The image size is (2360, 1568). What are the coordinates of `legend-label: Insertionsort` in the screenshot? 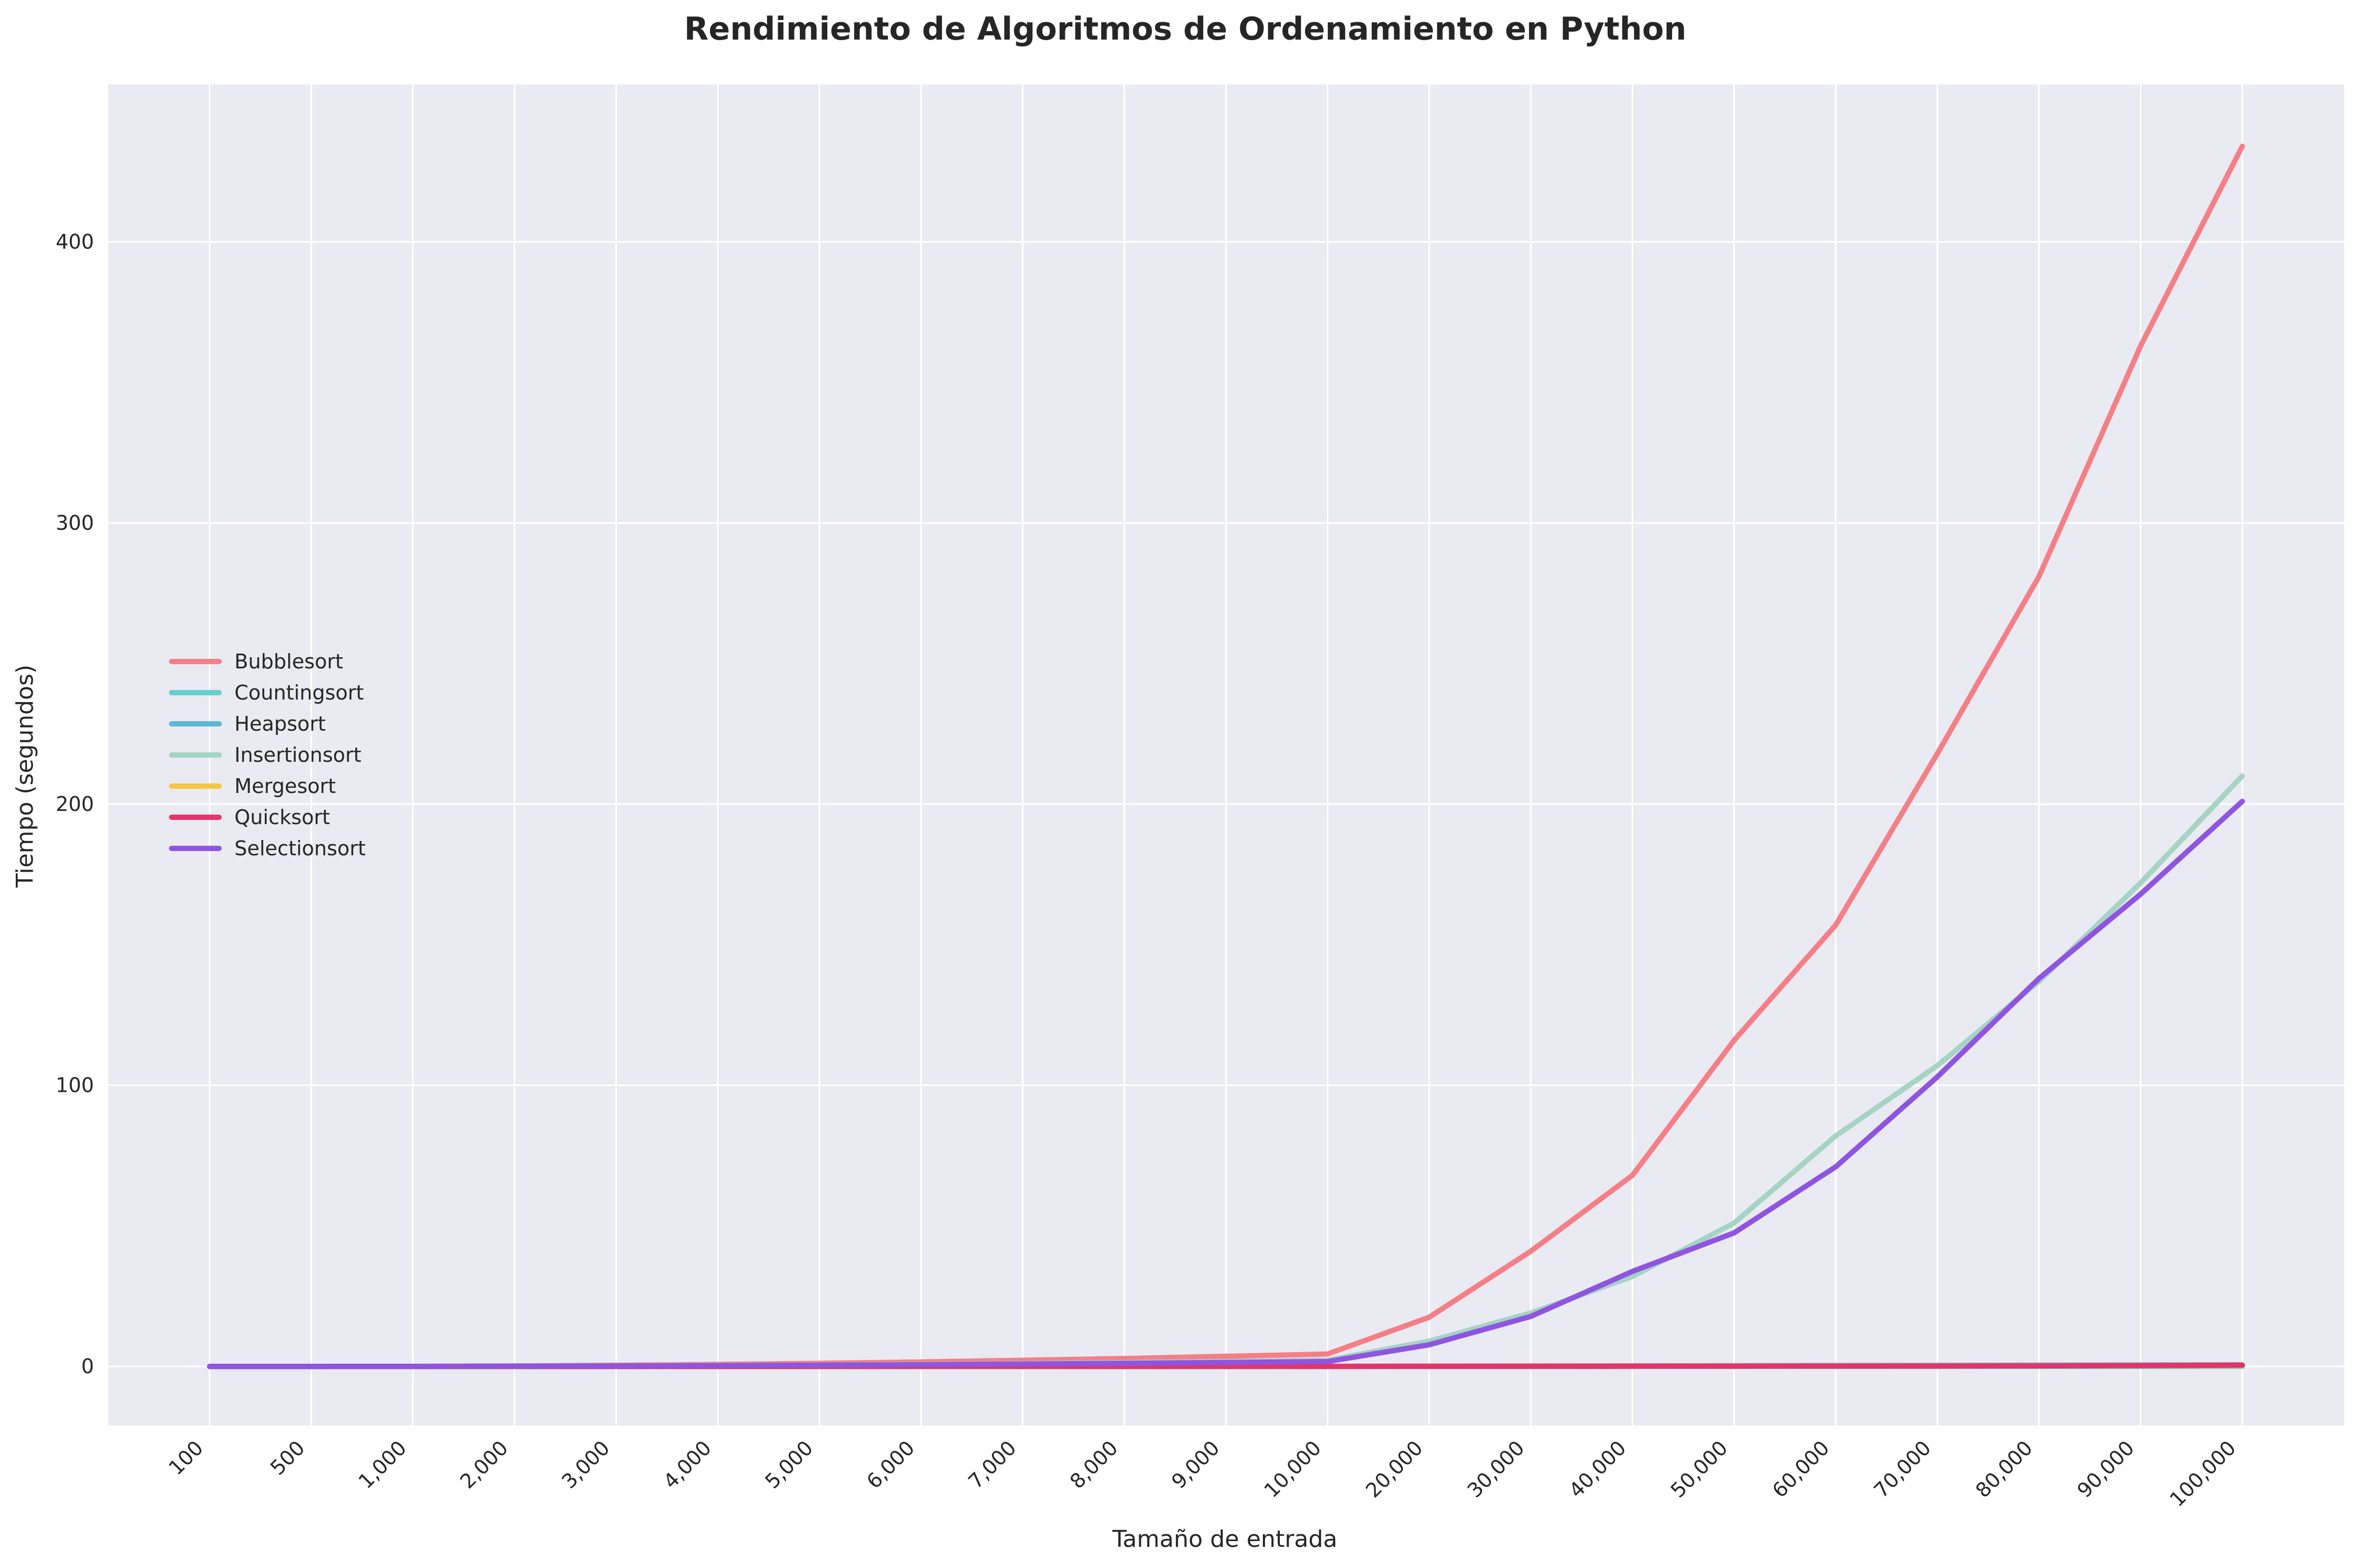 It's located at (297, 755).